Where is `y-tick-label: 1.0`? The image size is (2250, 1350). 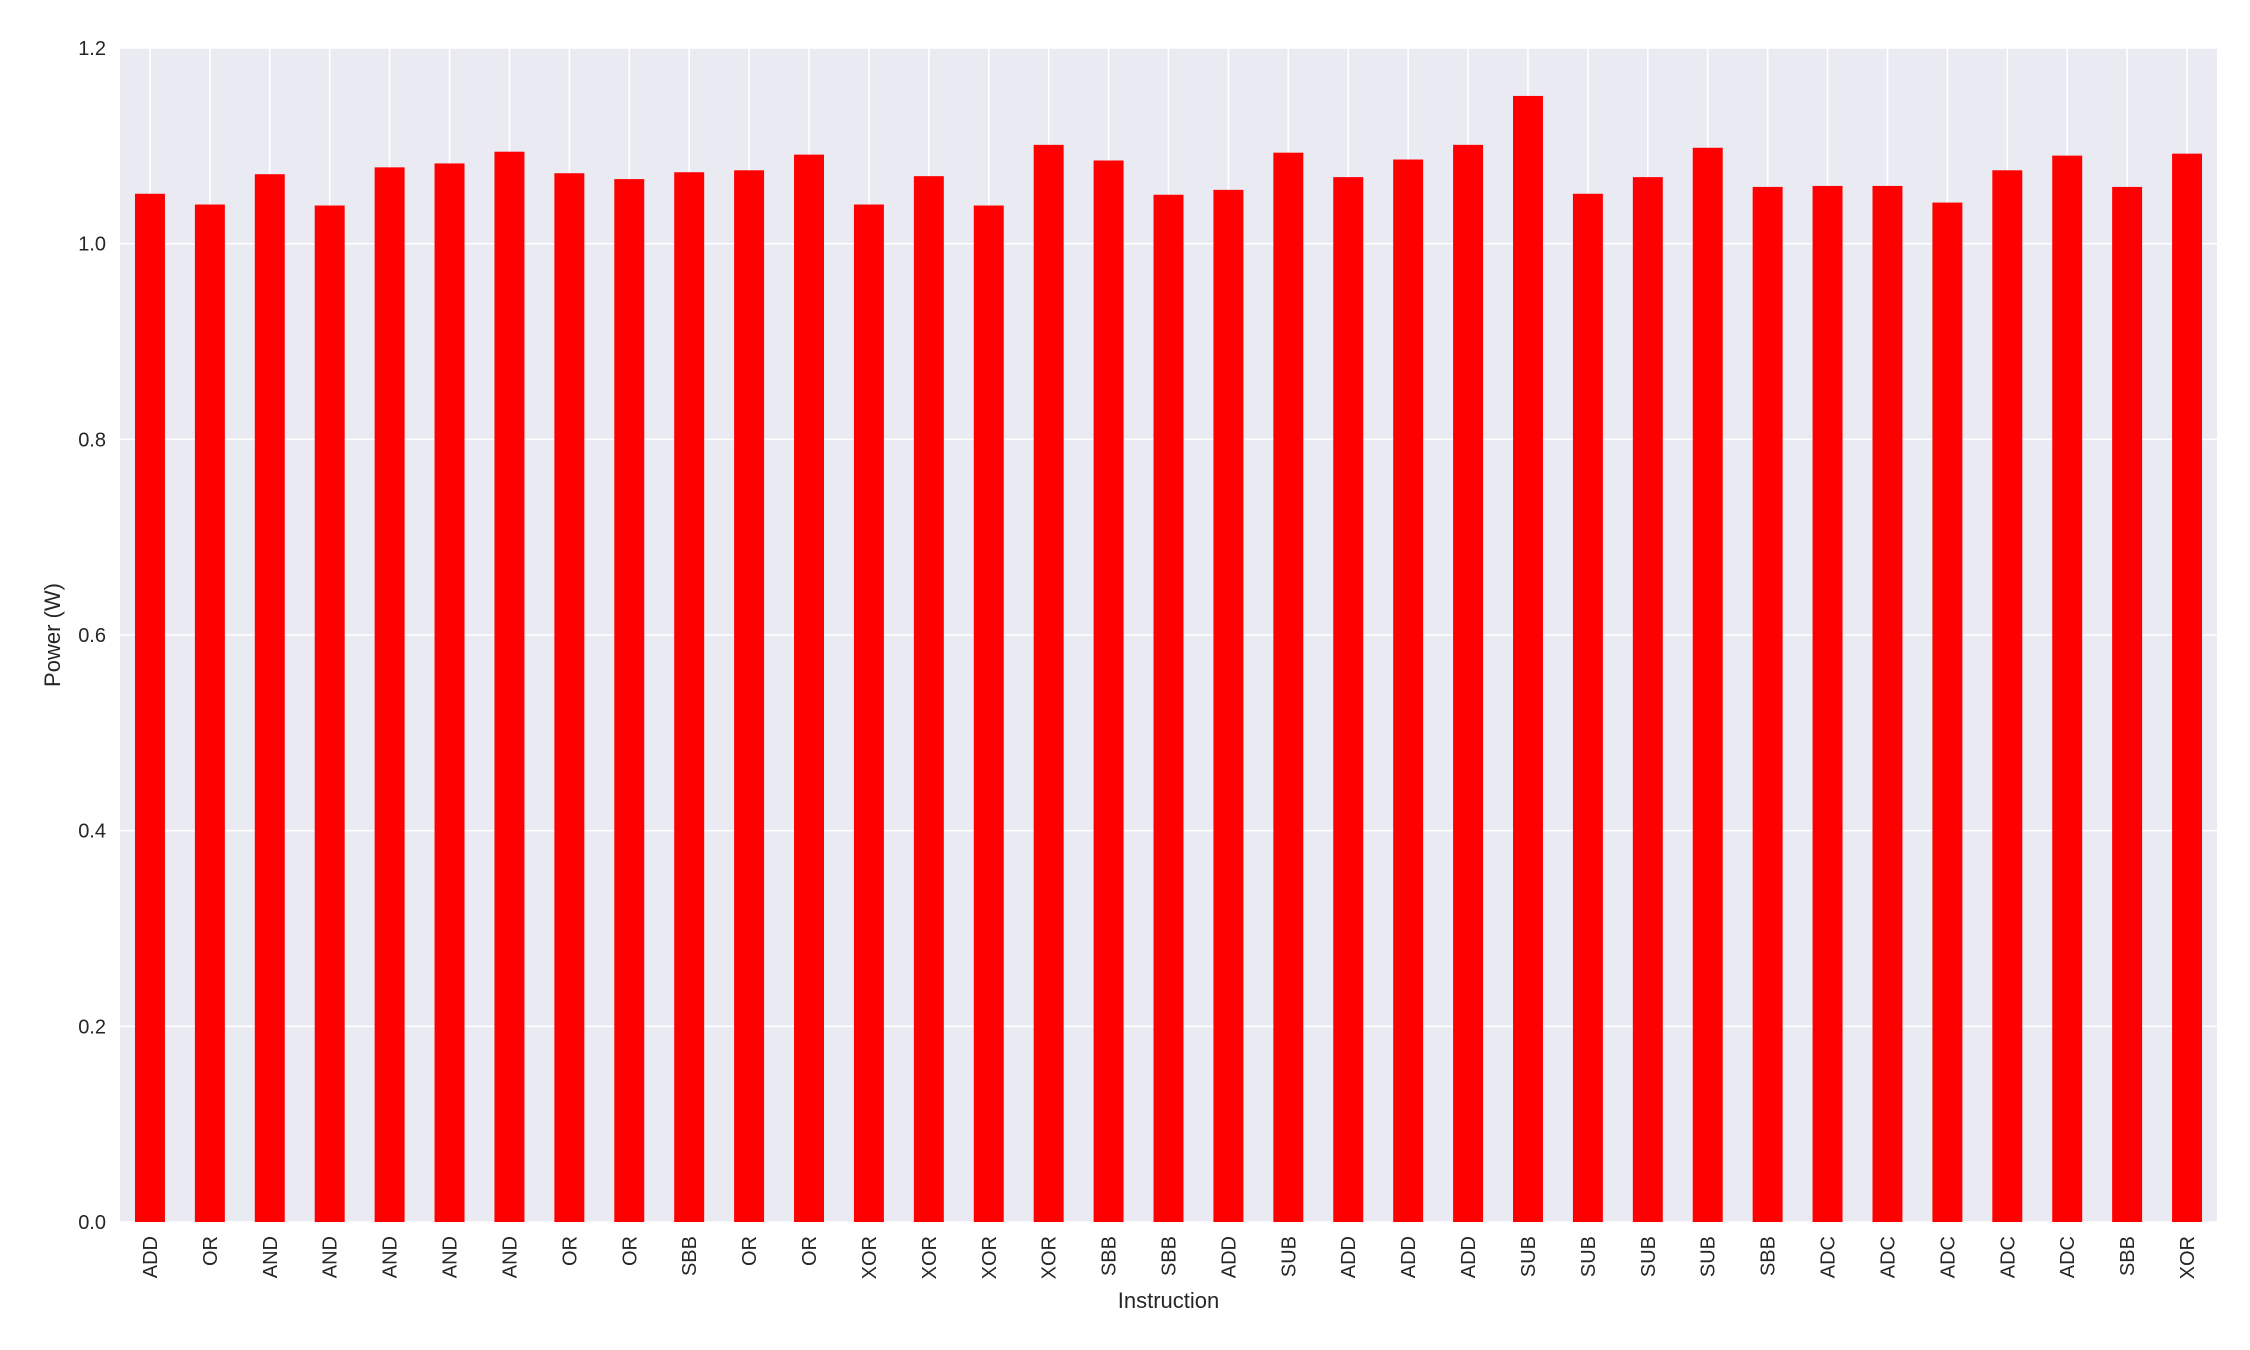
y-tick-label: 1.0 is located at coordinates (92, 245).